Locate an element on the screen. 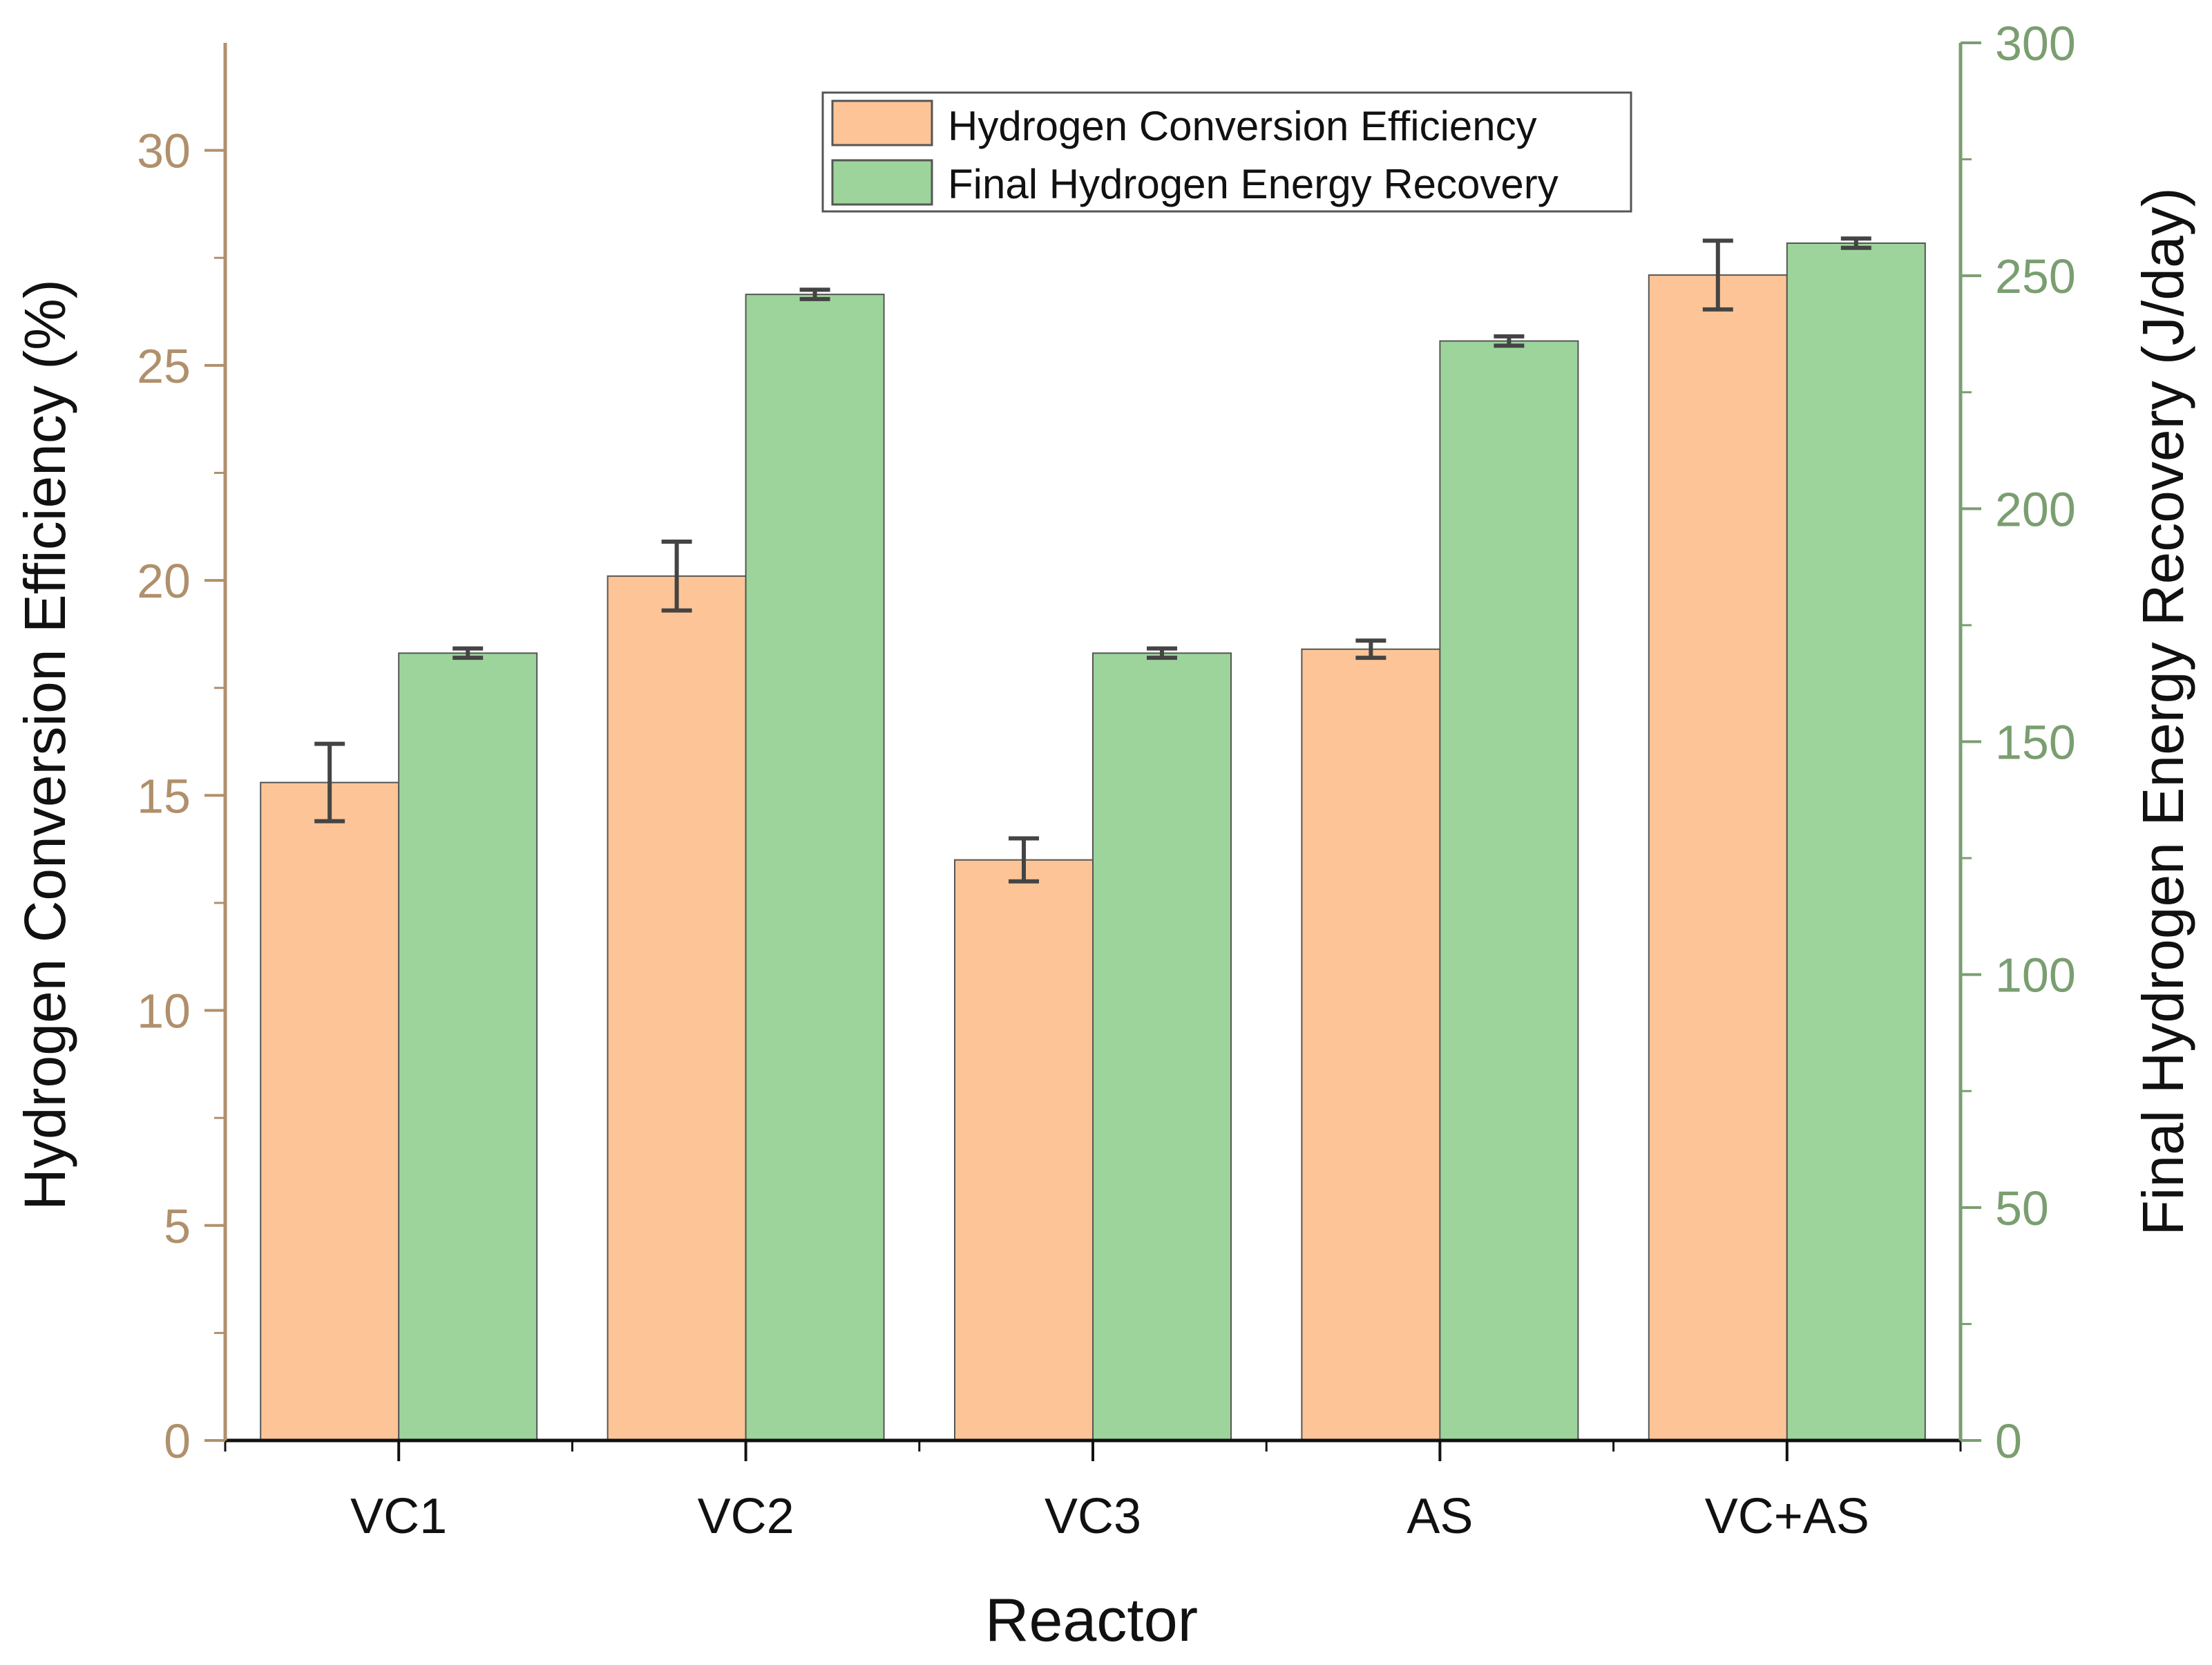 This screenshot has height=1665, width=2212. right-y-tick-label: 300 is located at coordinates (2035, 43).